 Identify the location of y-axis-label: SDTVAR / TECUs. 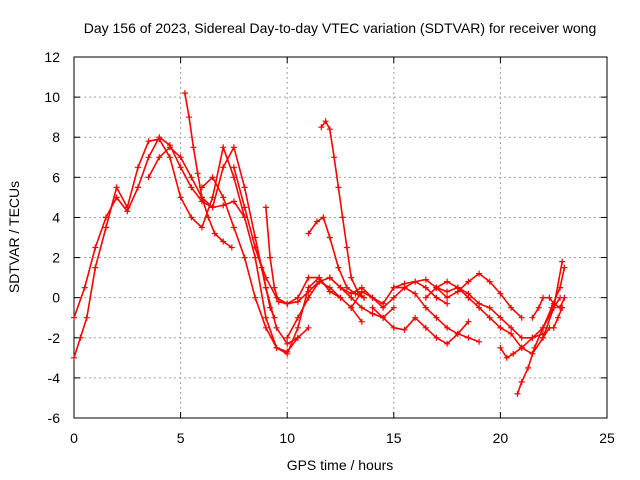
(14, 237).